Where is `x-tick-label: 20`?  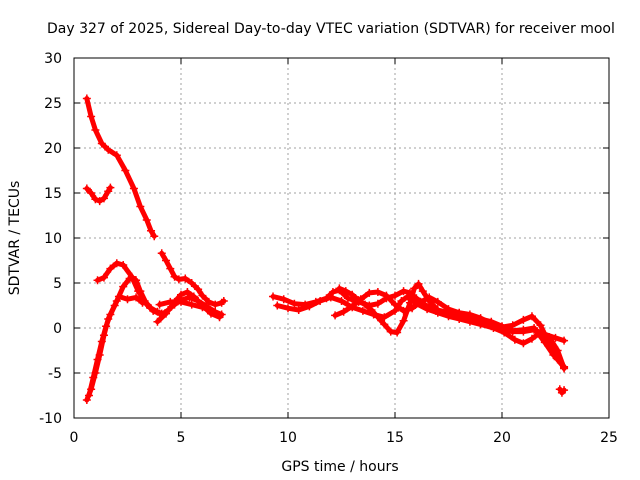 x-tick-label: 20 is located at coordinates (502, 438).